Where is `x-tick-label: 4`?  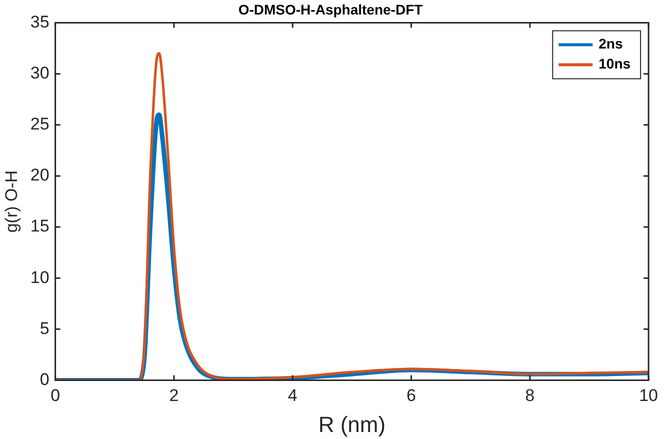 x-tick-label: 4 is located at coordinates (293, 396).